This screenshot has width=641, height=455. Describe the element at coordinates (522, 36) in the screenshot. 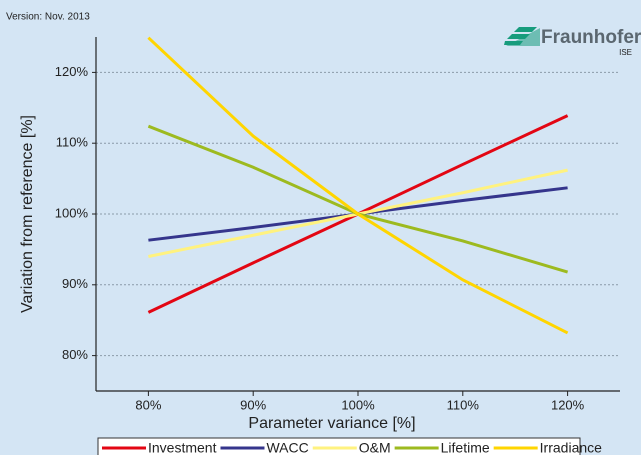

I see `logo-icon` at that location.